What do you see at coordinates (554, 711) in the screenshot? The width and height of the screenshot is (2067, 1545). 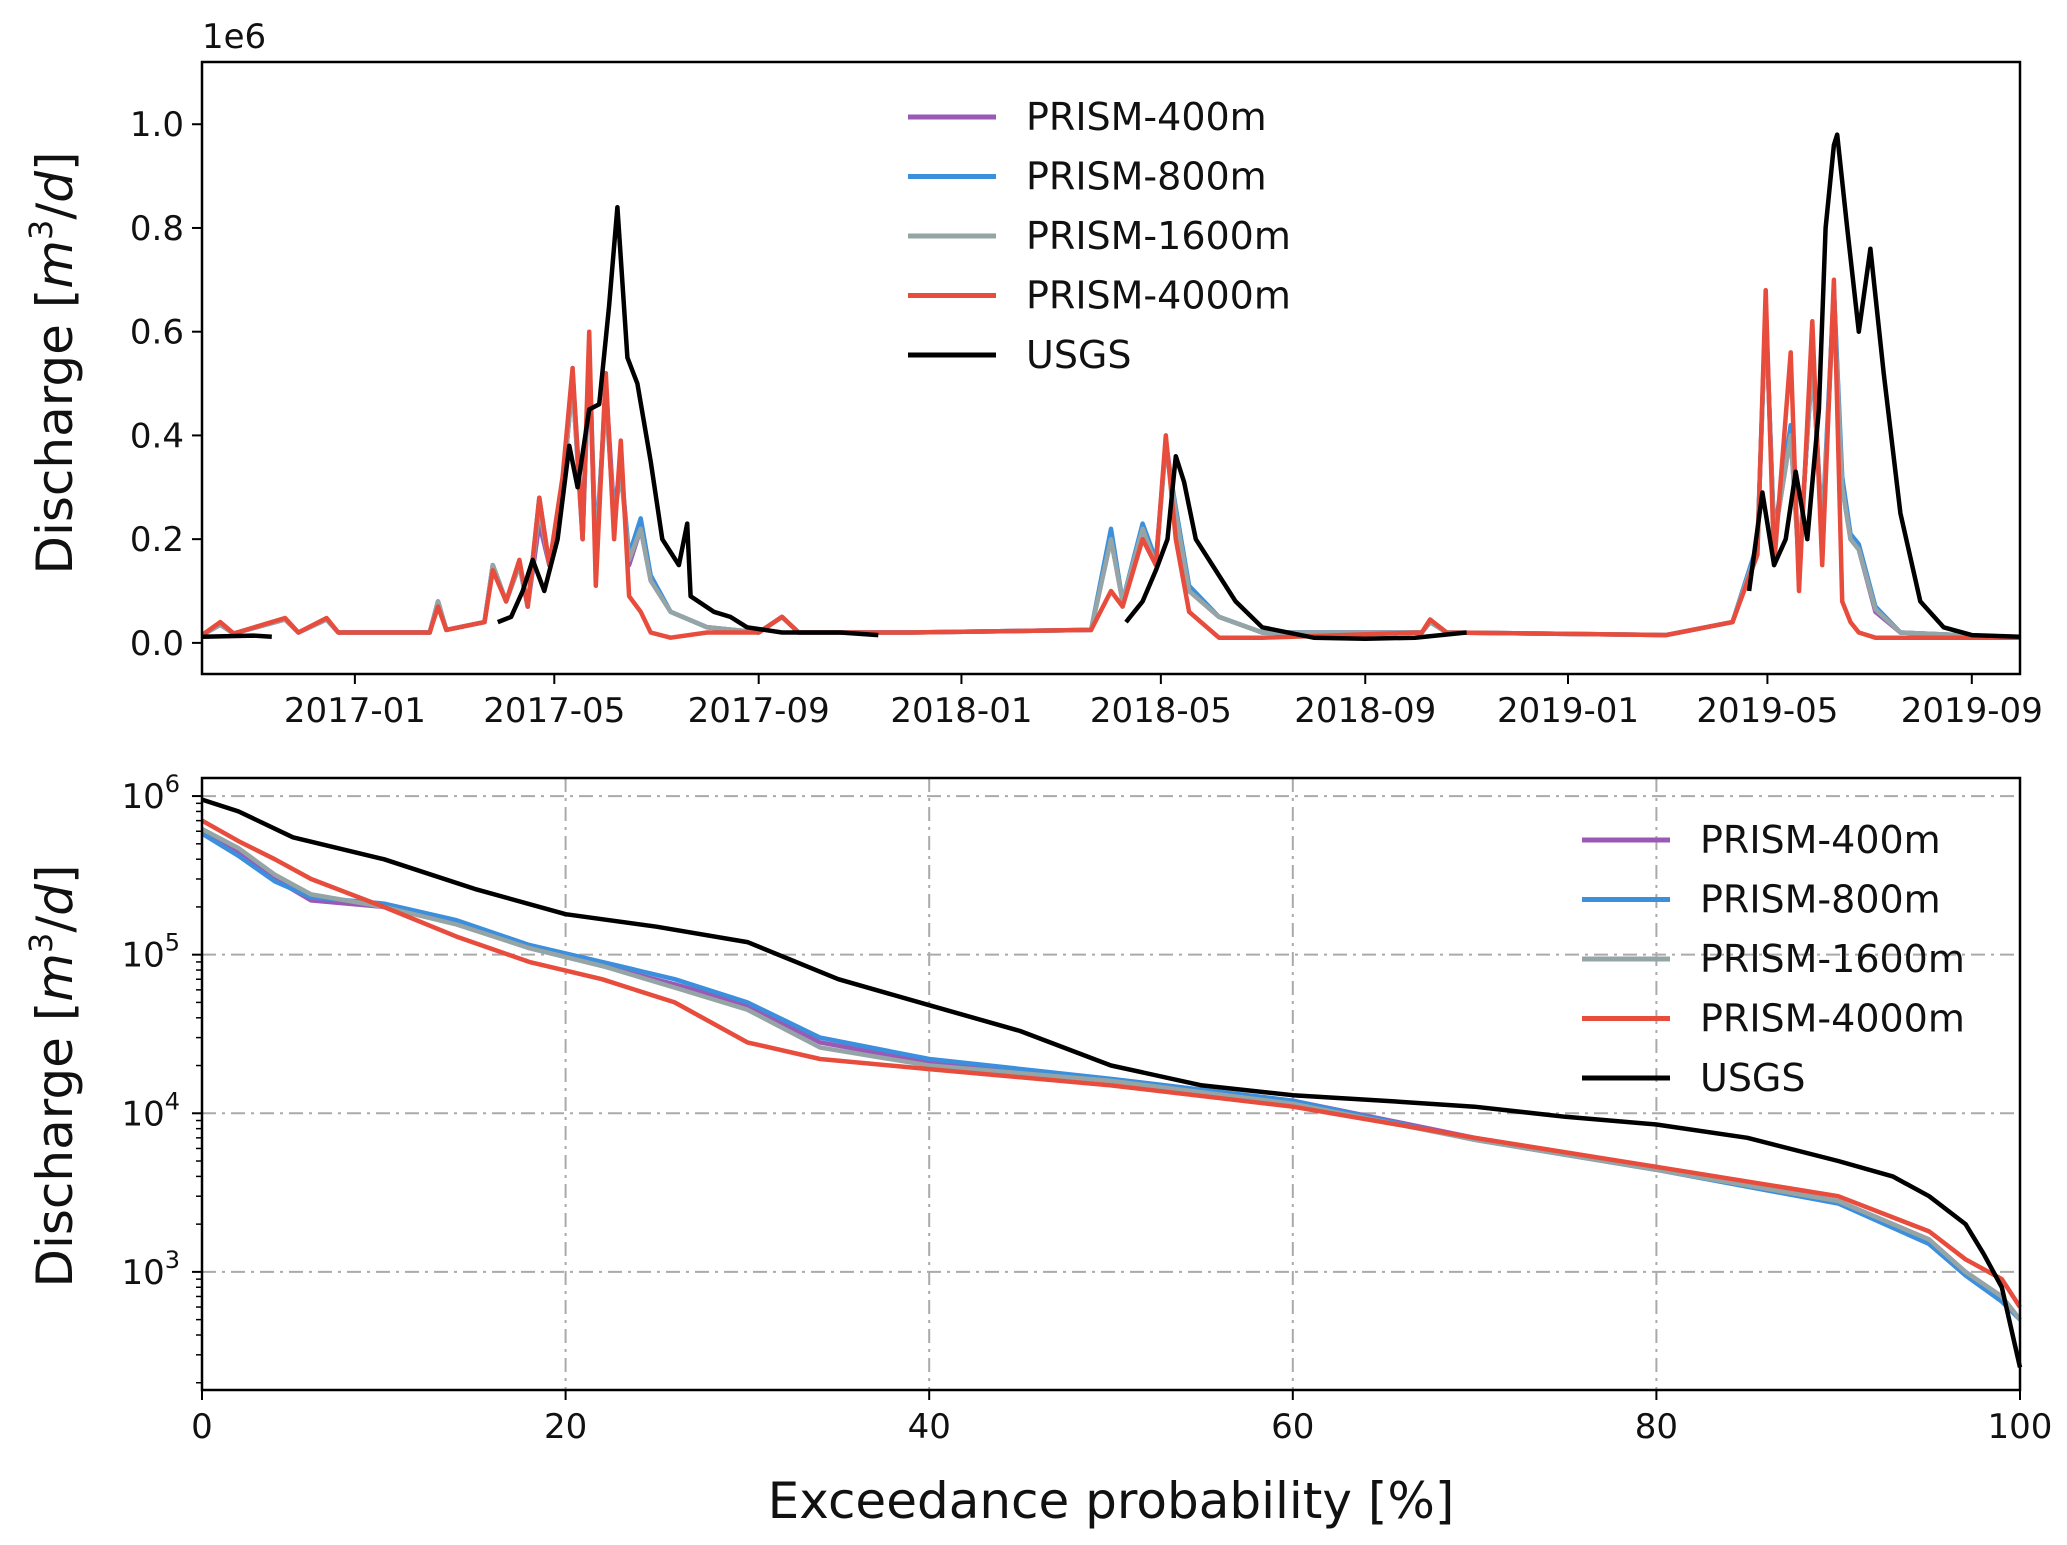 I see `x-tick-label: 2017-05` at bounding box center [554, 711].